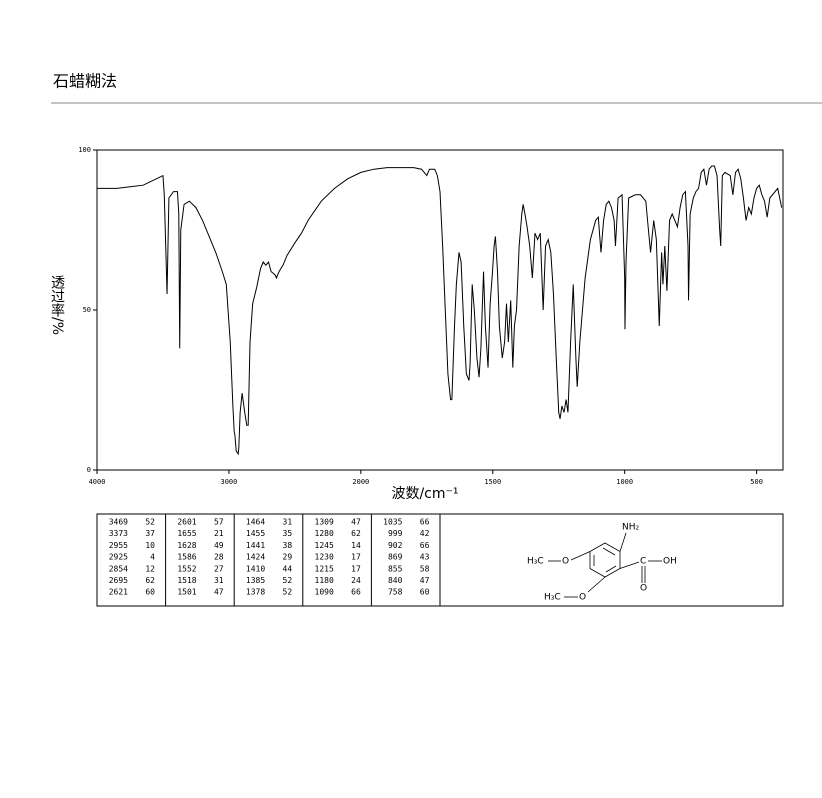 The width and height of the screenshot is (822, 798). Describe the element at coordinates (186, 522) in the screenshot. I see `peak-wavenumber: 2601` at that location.